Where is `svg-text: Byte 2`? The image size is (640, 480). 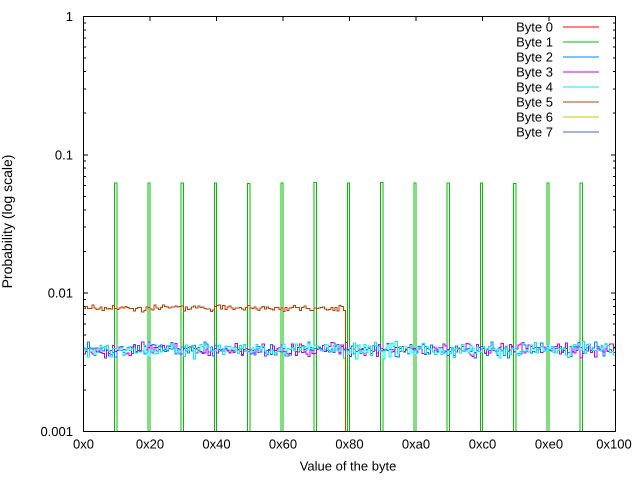 svg-text: Byte 2 is located at coordinates (534, 57).